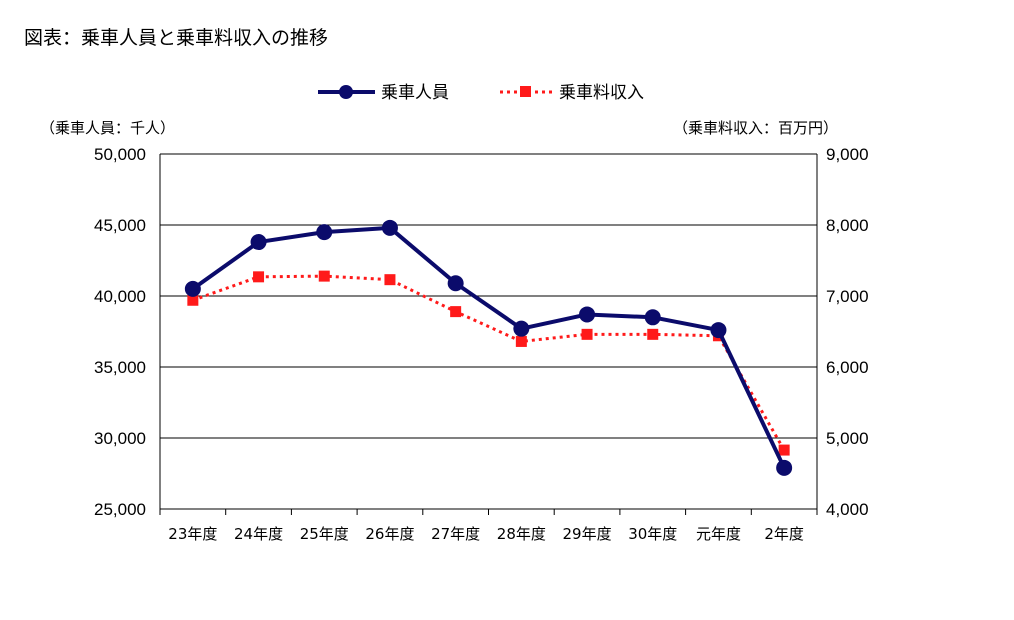  What do you see at coordinates (587, 534) in the screenshot?
I see `x-tick-label: 29年度` at bounding box center [587, 534].